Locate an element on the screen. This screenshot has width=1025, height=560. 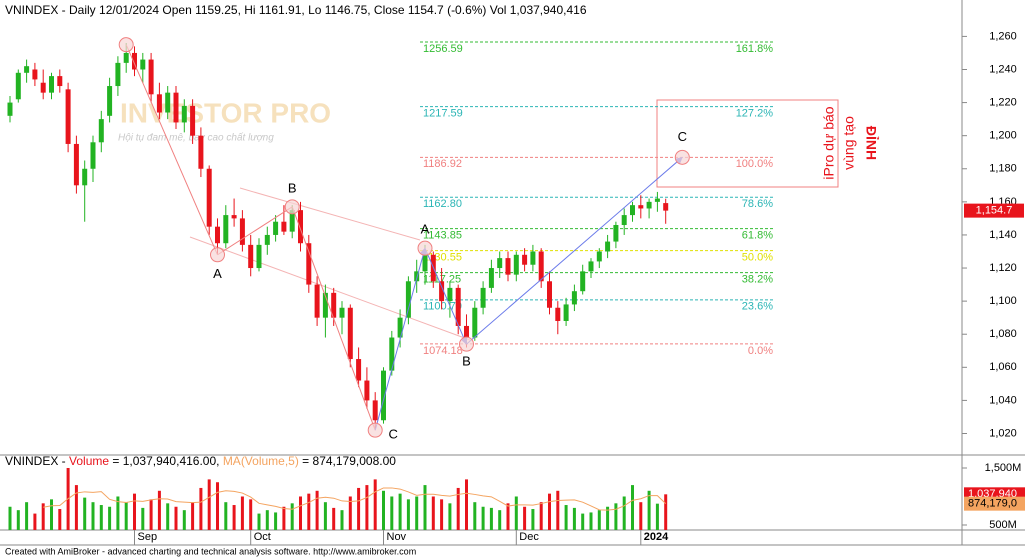
fib-ratio-label: 78.6% is located at coordinates (757, 204).